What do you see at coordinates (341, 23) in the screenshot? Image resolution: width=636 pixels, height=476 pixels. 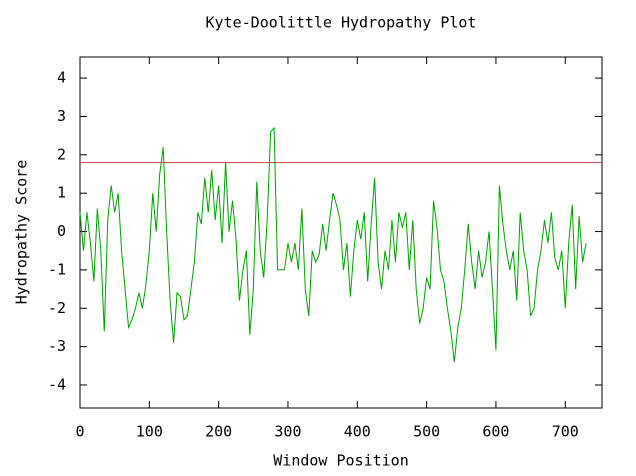 I see `chart-title: Kyte-Doolittle Hydropathy Plot` at bounding box center [341, 23].